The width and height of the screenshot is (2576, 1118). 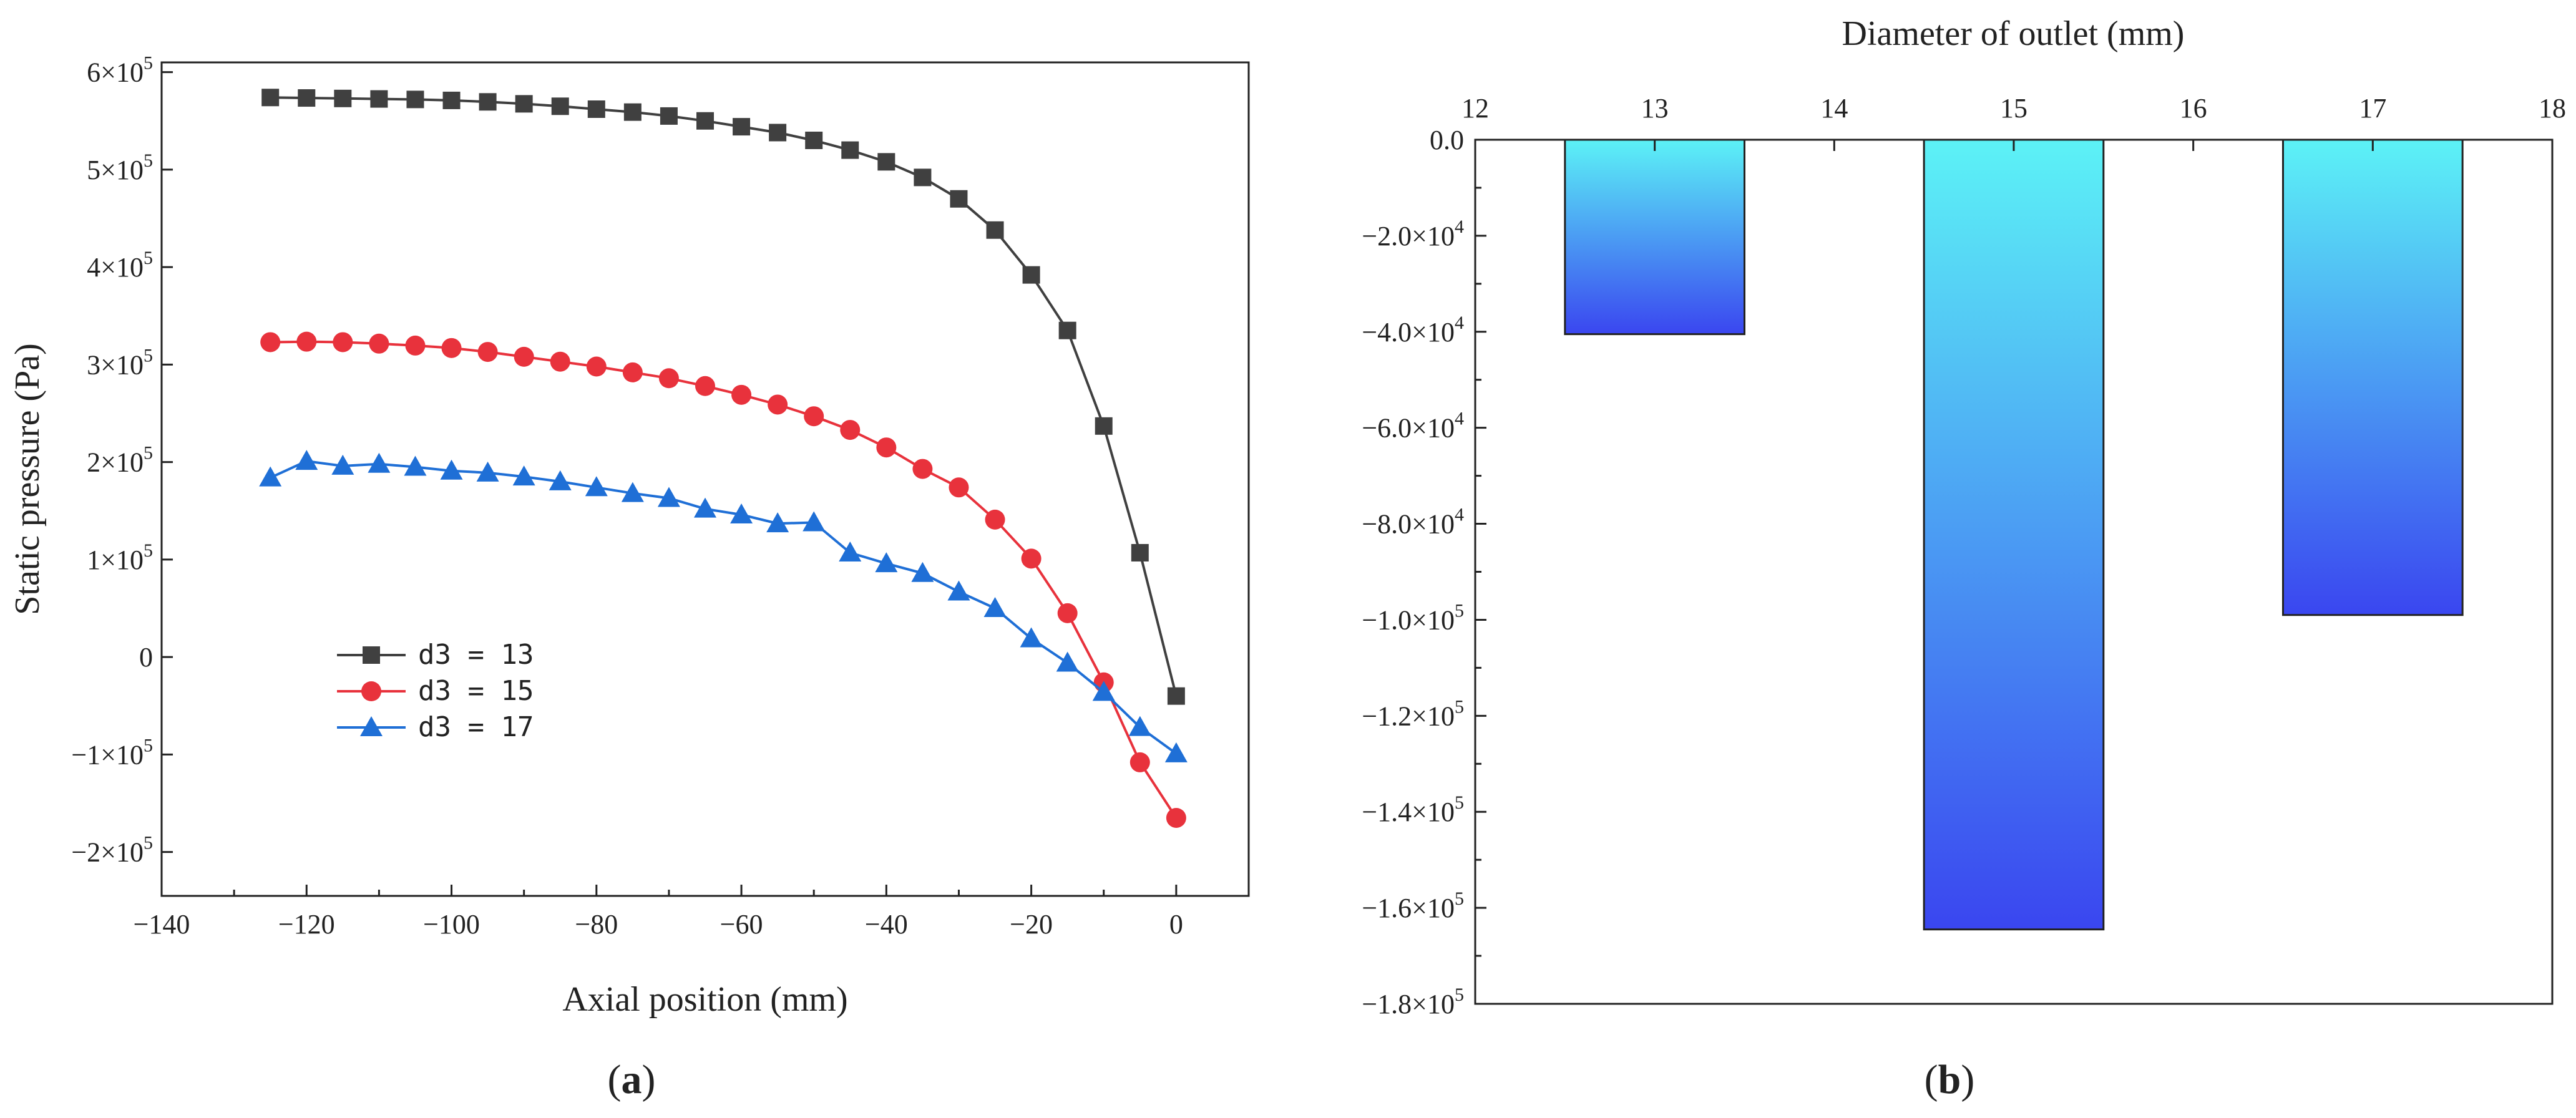 I want to click on panel-a-y-tick-label: 0, so click(x=146, y=658).